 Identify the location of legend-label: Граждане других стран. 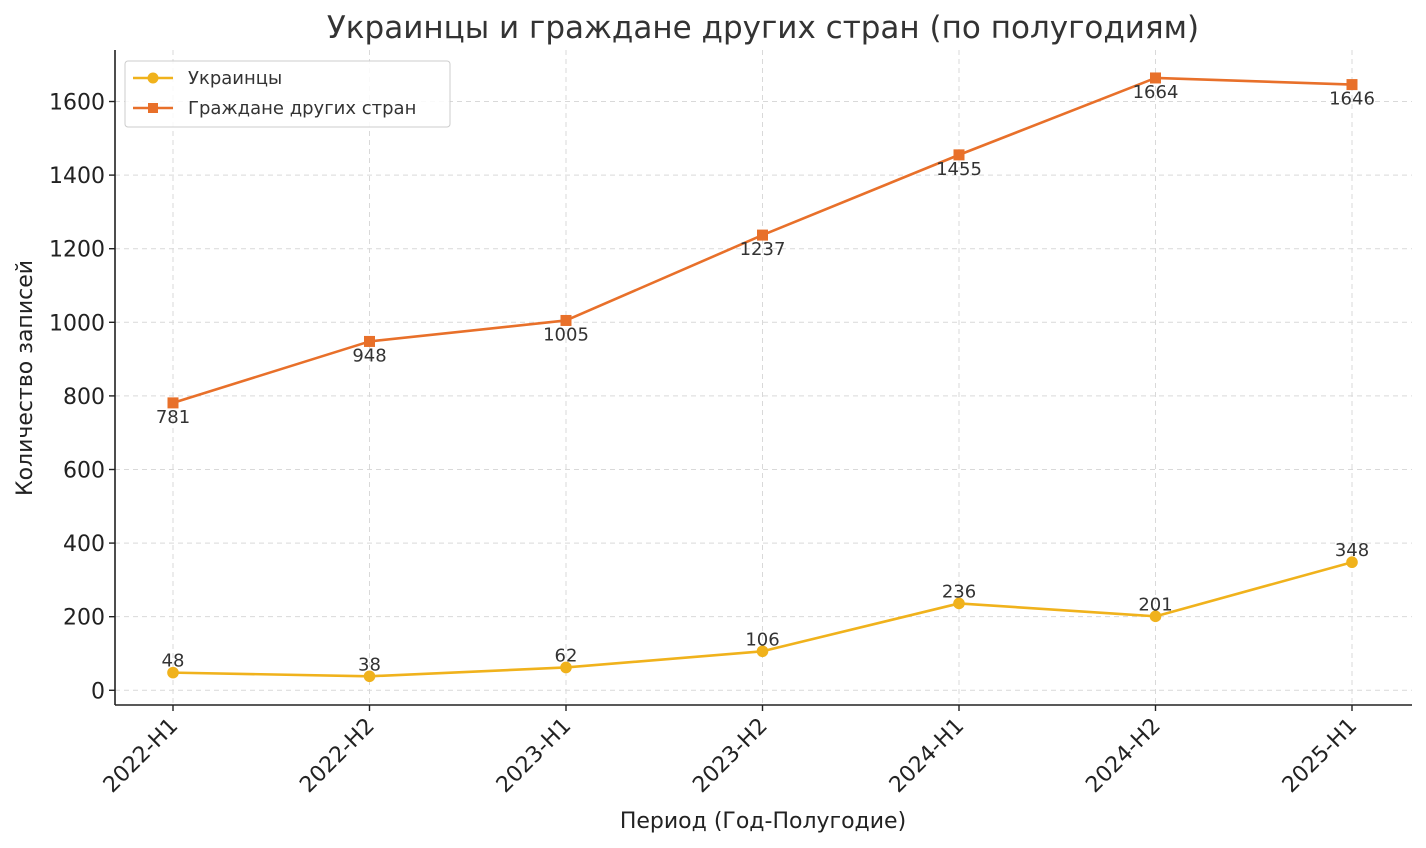
(302, 108).